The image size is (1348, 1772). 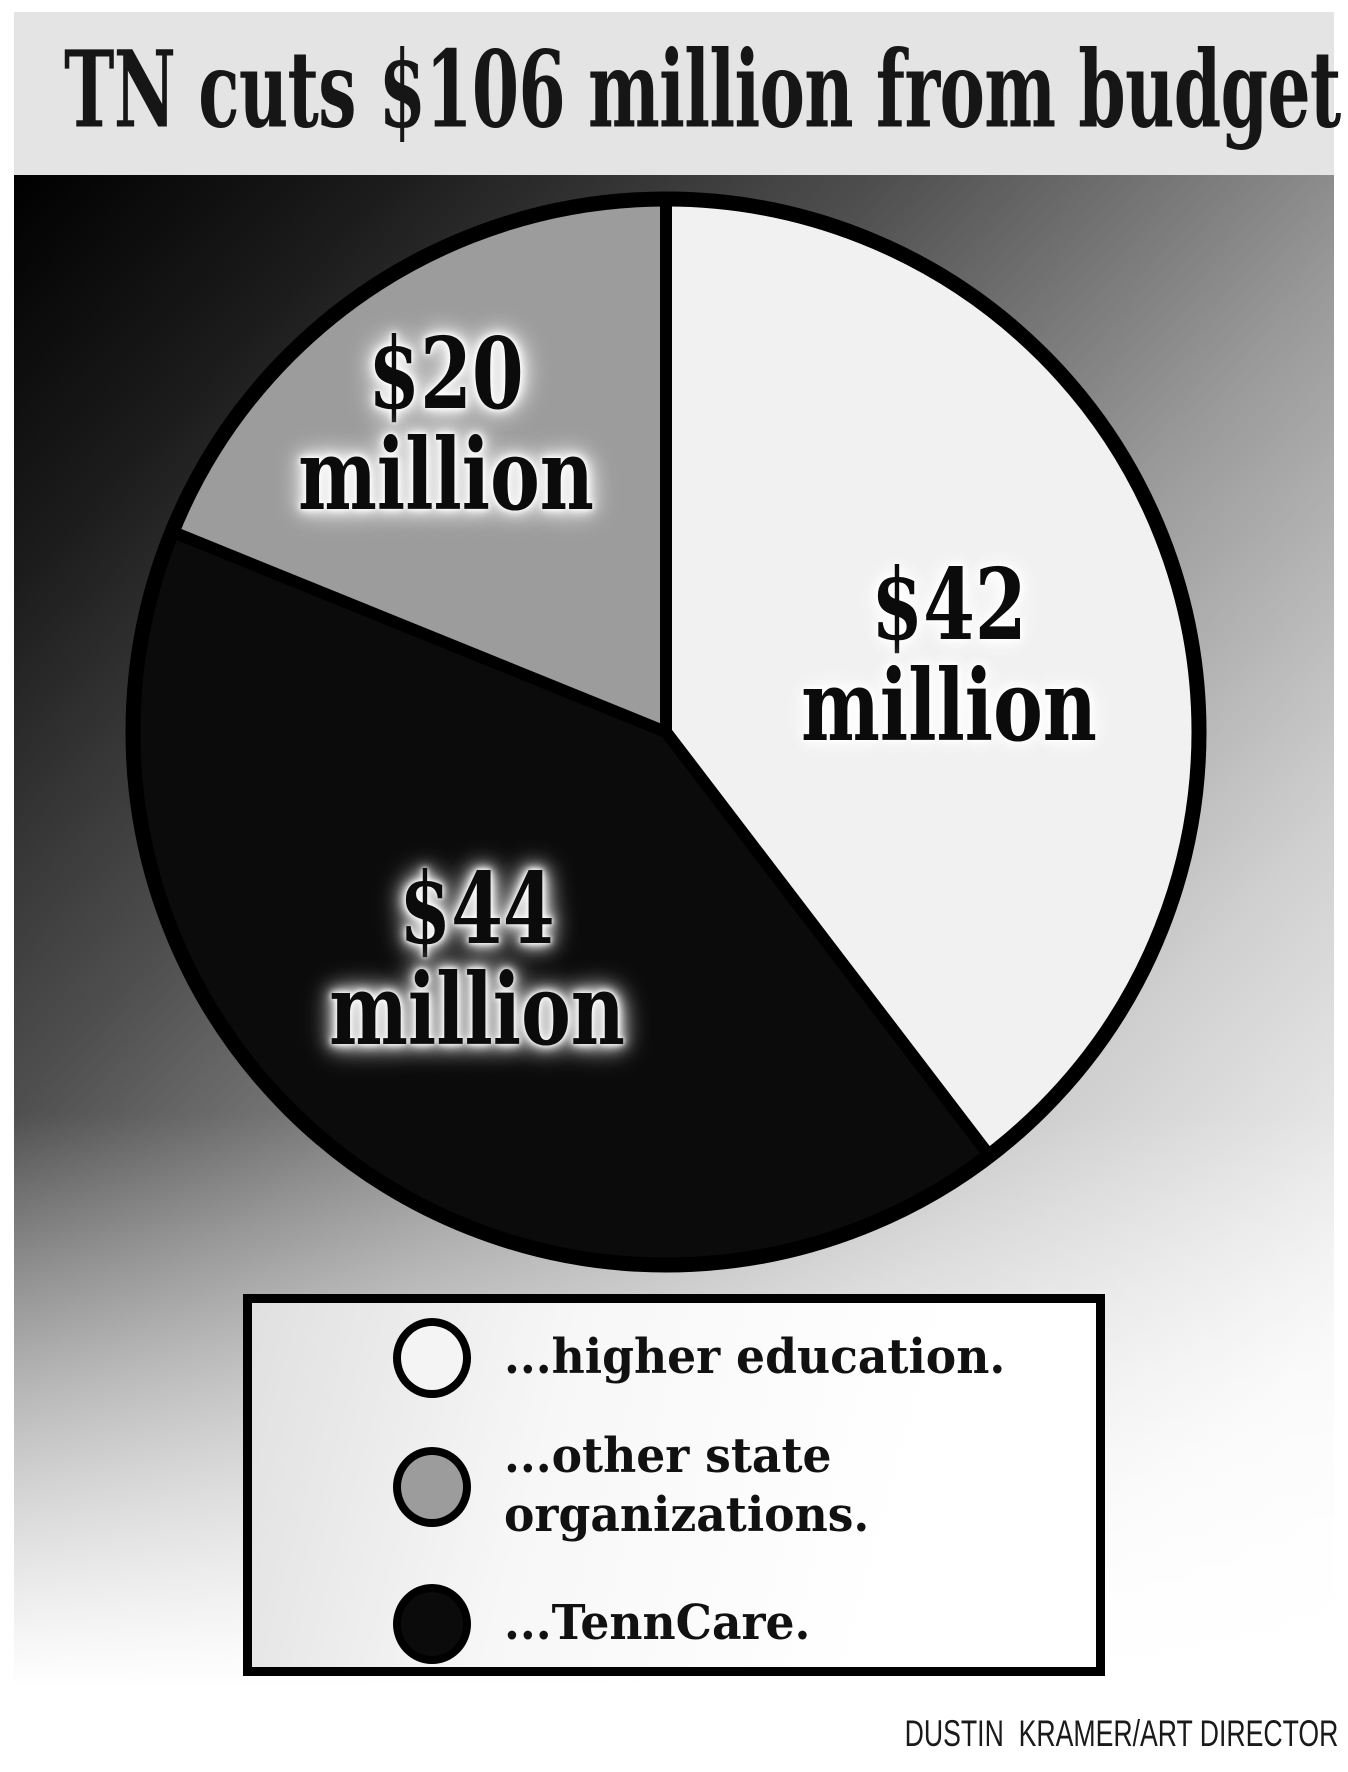 What do you see at coordinates (446, 374) in the screenshot?
I see `slice-value: $20` at bounding box center [446, 374].